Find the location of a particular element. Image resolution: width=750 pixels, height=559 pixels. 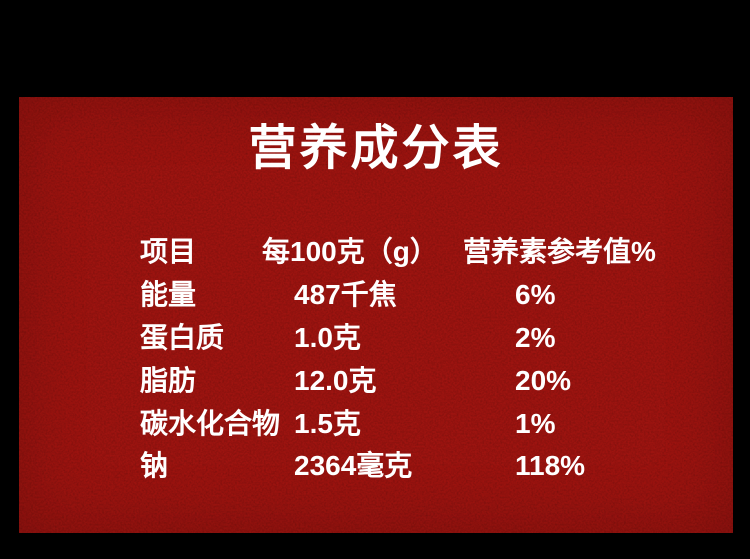

row-item-label: 能量 is located at coordinates (168, 295).